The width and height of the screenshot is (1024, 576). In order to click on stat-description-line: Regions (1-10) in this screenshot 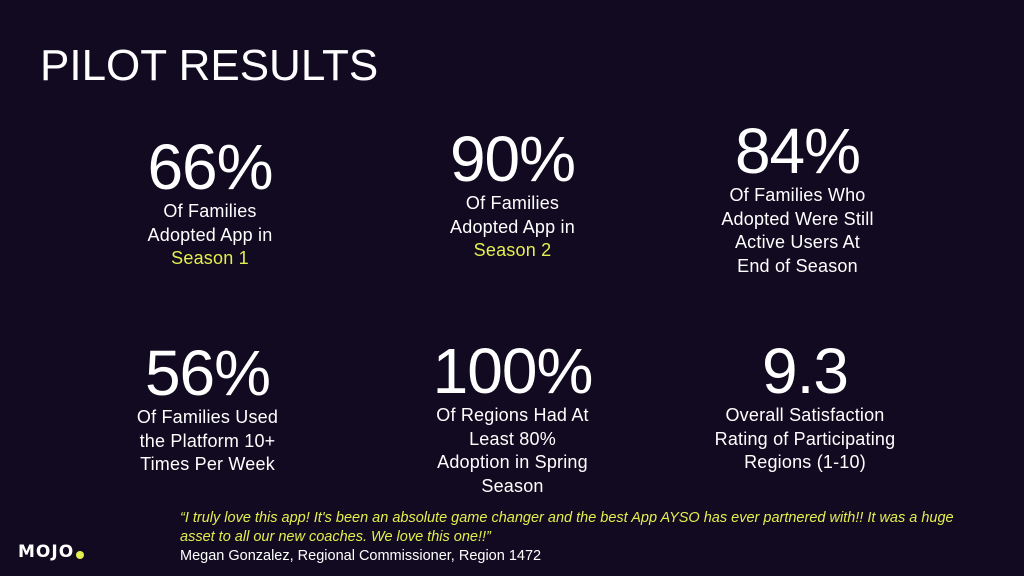, I will do `click(805, 462)`.